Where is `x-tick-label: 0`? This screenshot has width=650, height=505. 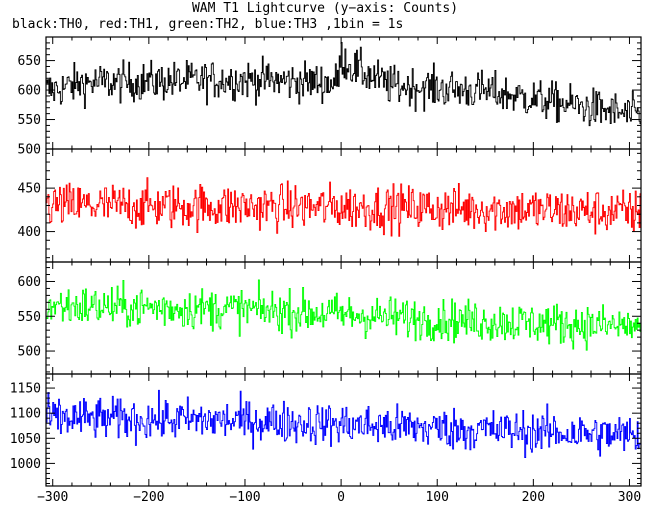 x-tick-label: 0 is located at coordinates (341, 497).